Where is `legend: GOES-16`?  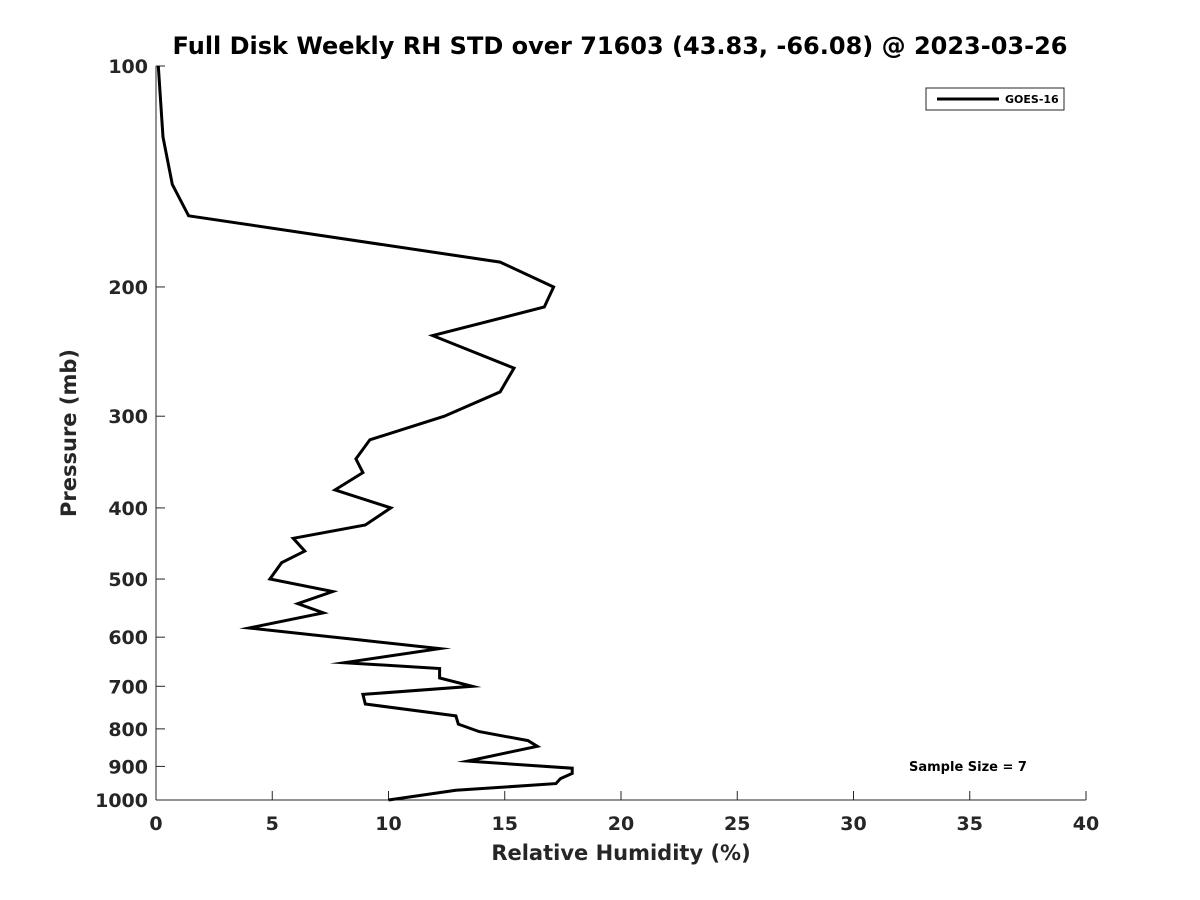
legend: GOES-16 is located at coordinates (995, 99).